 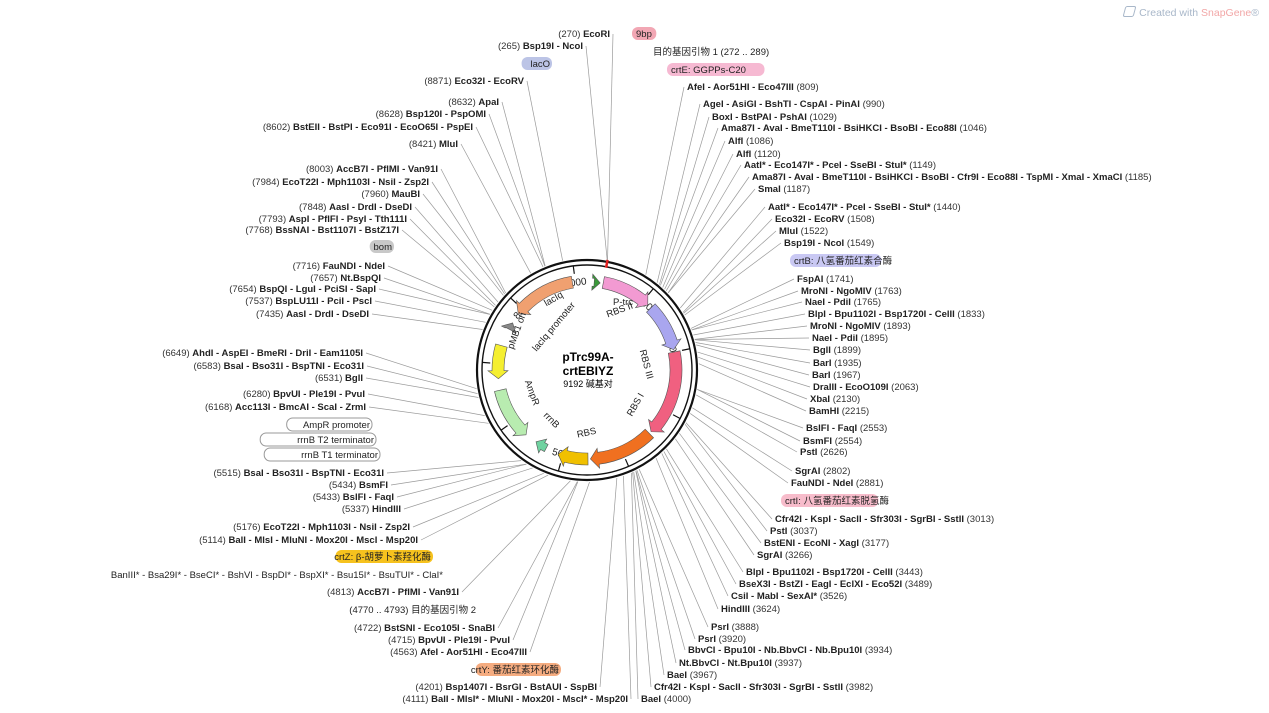 What do you see at coordinates (308, 301) in the screenshot?
I see `left-site-label: (7537) BspLU11I - PciI - PscI` at bounding box center [308, 301].